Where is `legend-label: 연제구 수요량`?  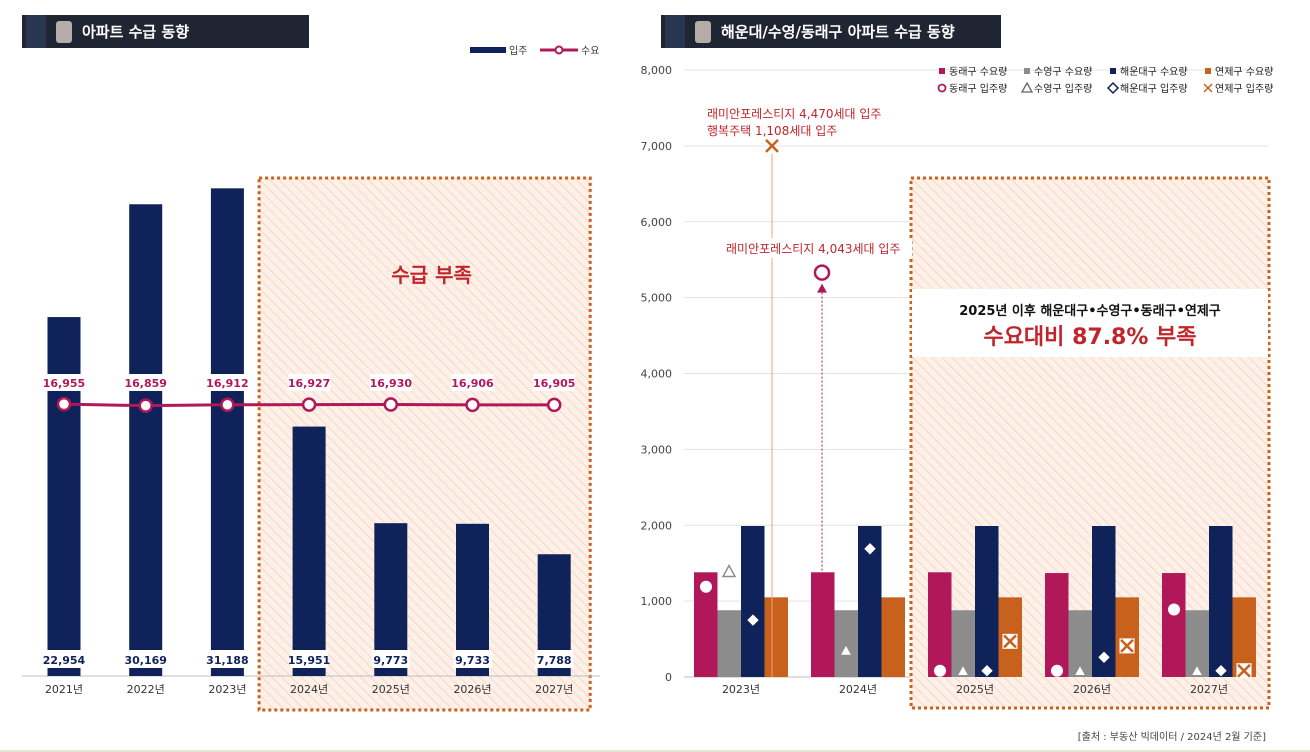
legend-label: 연제구 수요량 is located at coordinates (1244, 72).